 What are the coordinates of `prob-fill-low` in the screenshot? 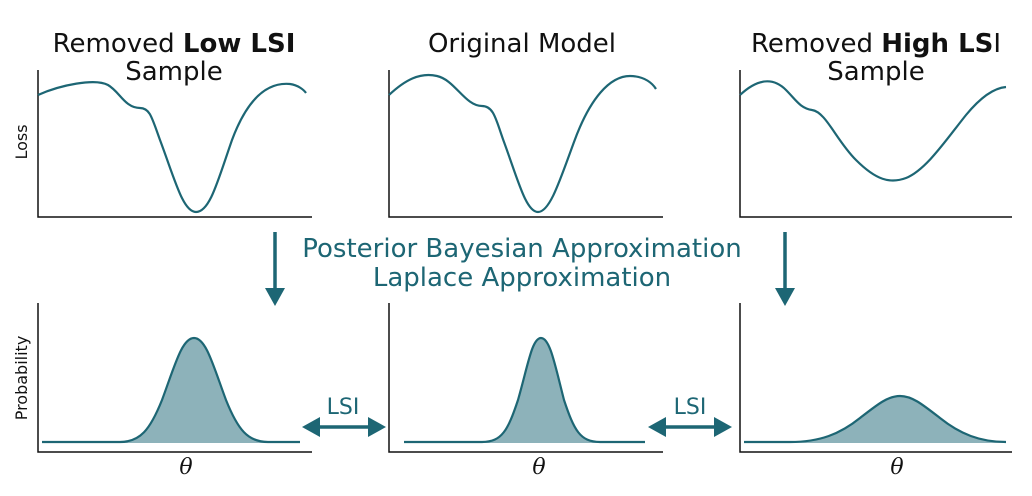 It's located at (171, 390).